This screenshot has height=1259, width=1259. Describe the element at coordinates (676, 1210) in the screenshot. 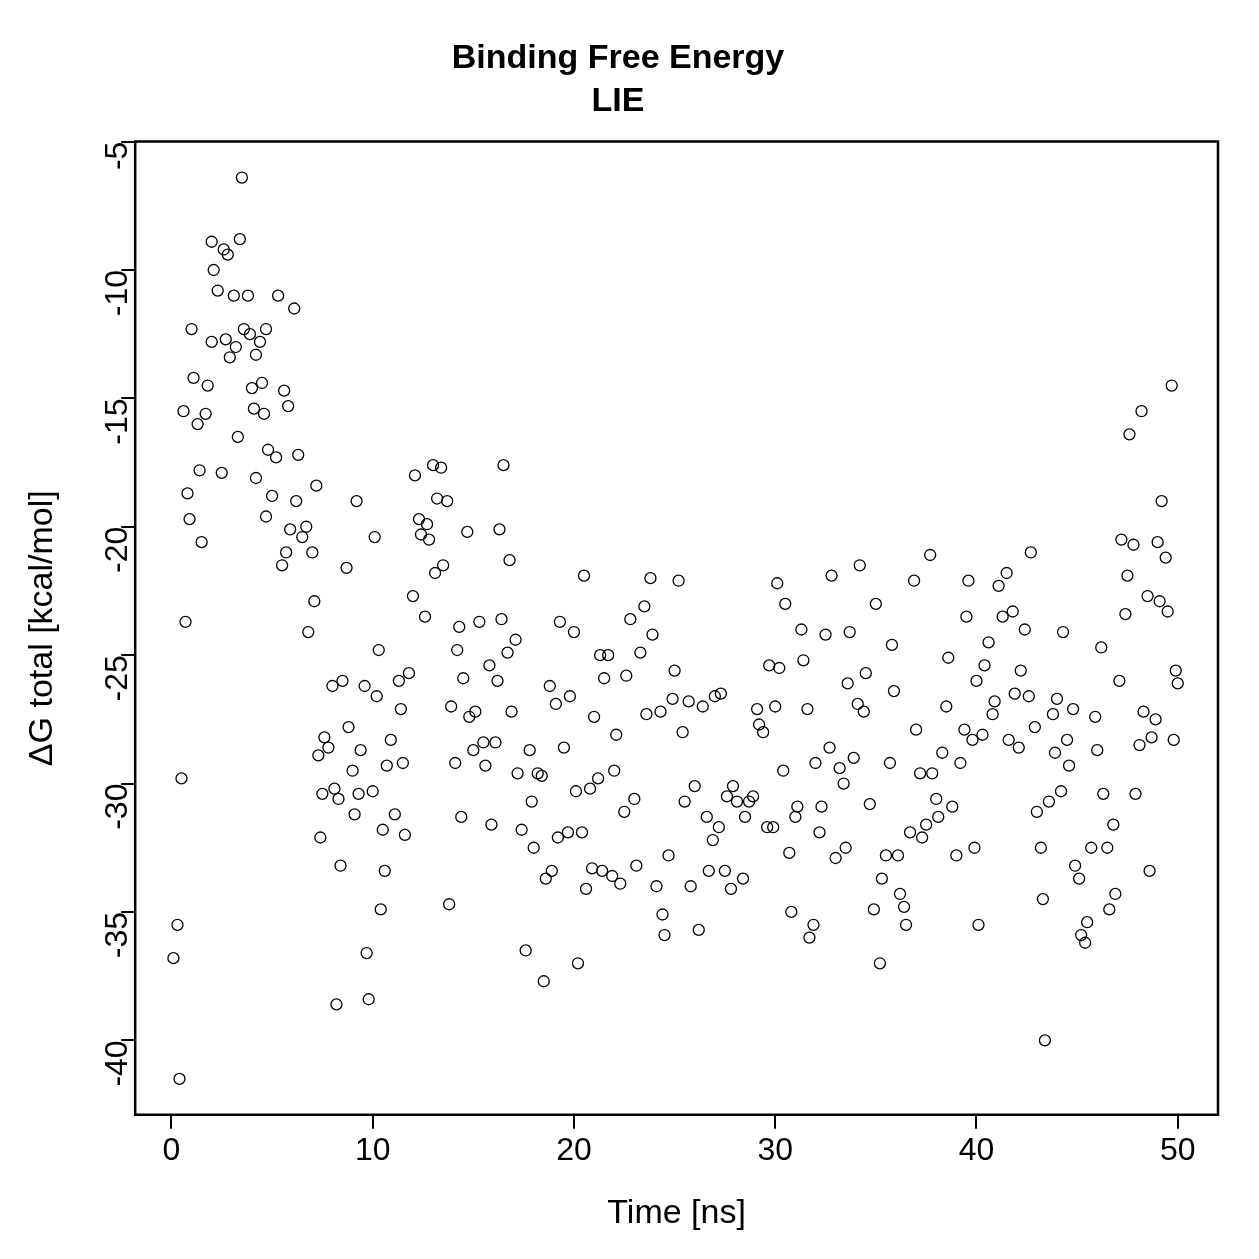

I see `x-axis-title: Time [ns]` at that location.